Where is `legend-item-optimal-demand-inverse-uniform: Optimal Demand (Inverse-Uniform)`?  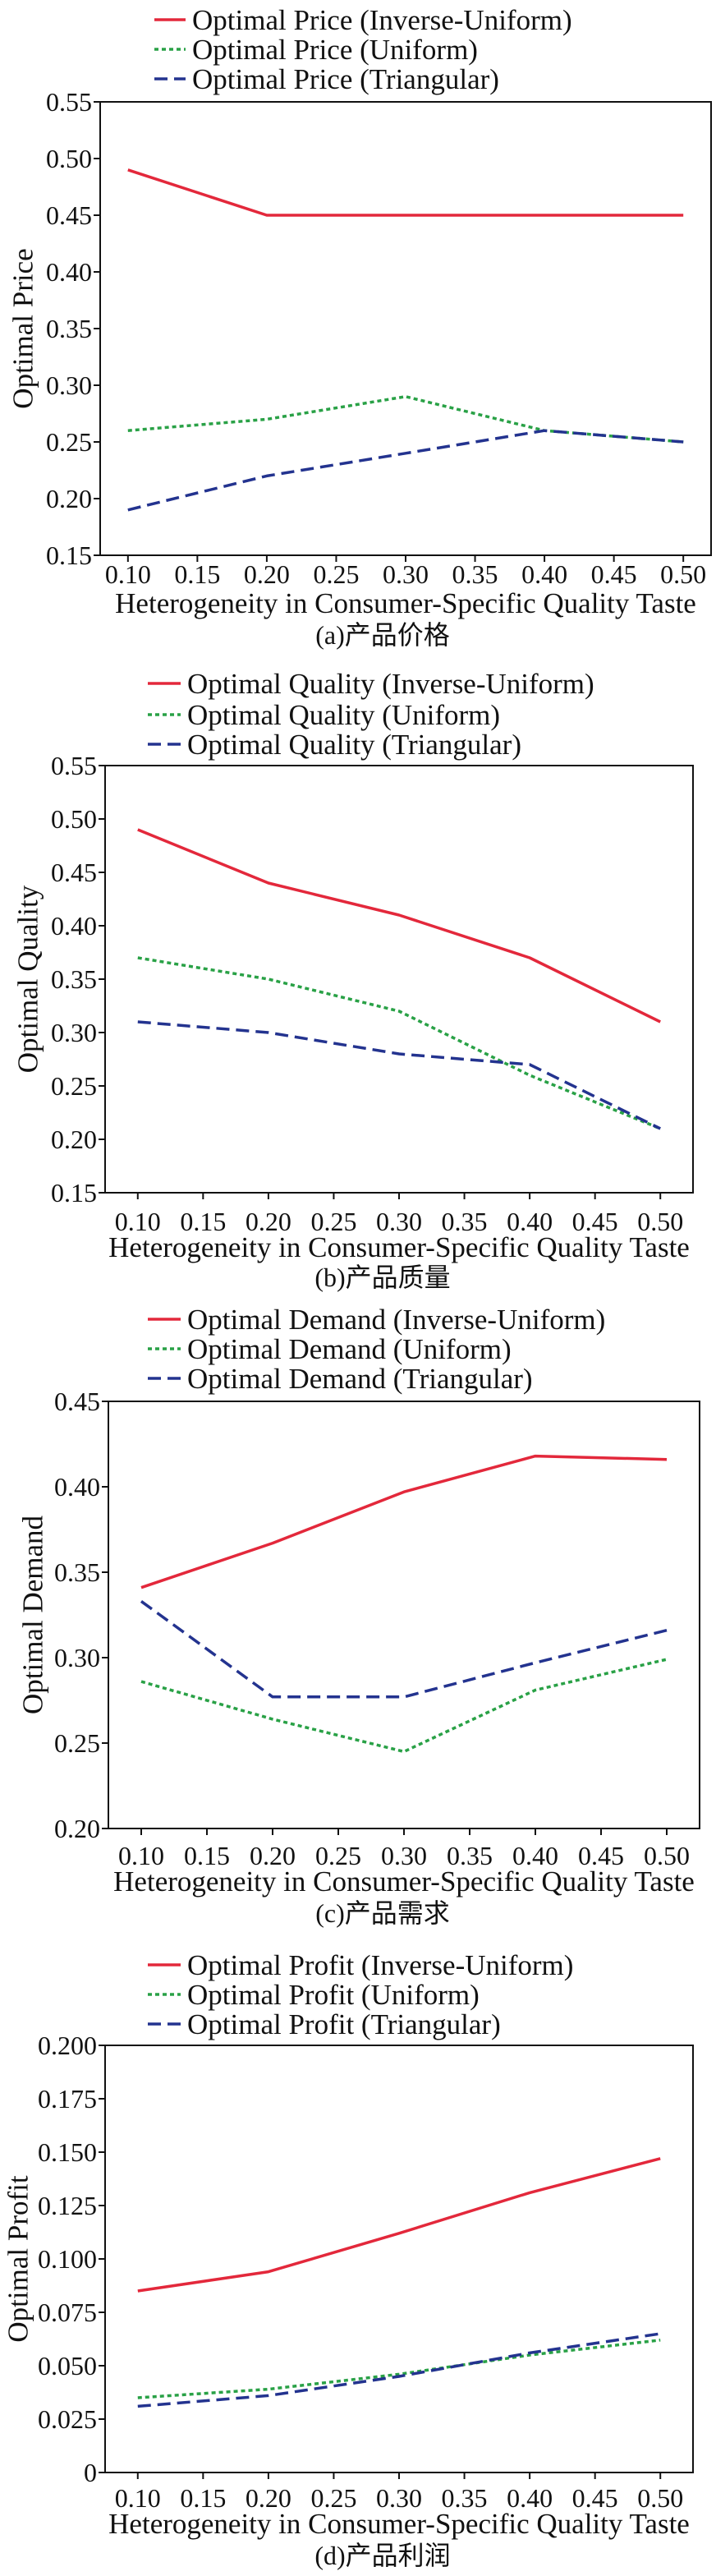 legend-item-optimal-demand-inverse-uniform: Optimal Demand (Inverse-Uniform) is located at coordinates (376, 1320).